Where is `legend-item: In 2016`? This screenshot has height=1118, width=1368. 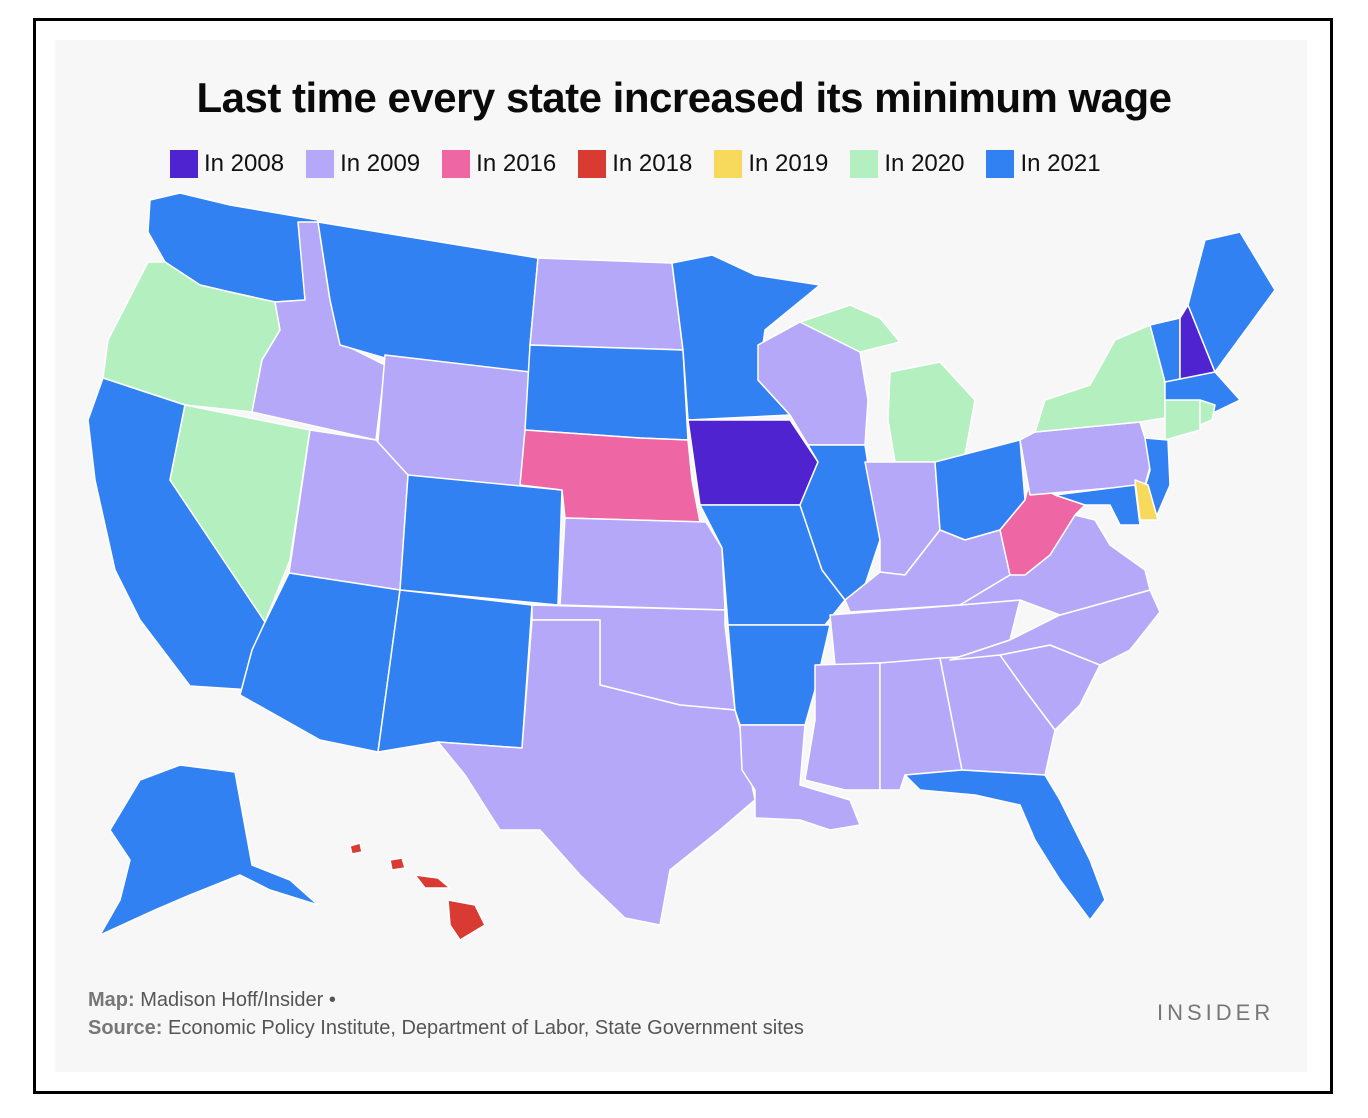
legend-item: In 2016 is located at coordinates (499, 164).